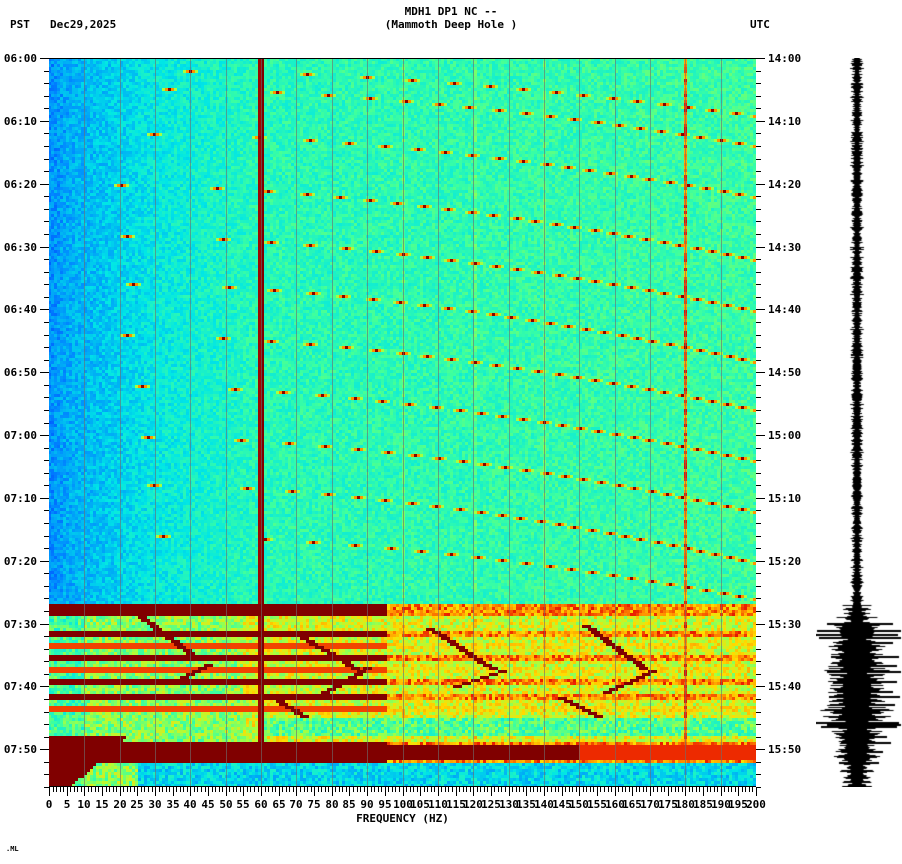 The width and height of the screenshot is (902, 864). Describe the element at coordinates (420, 804) in the screenshot. I see `freq-tick-label: 105` at that location.